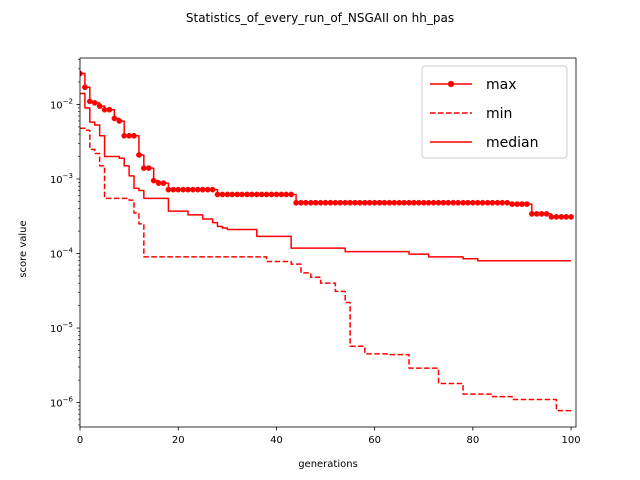 The height and width of the screenshot is (480, 640). What do you see at coordinates (23, 248) in the screenshot?
I see `y-axis-label: score value` at bounding box center [23, 248].